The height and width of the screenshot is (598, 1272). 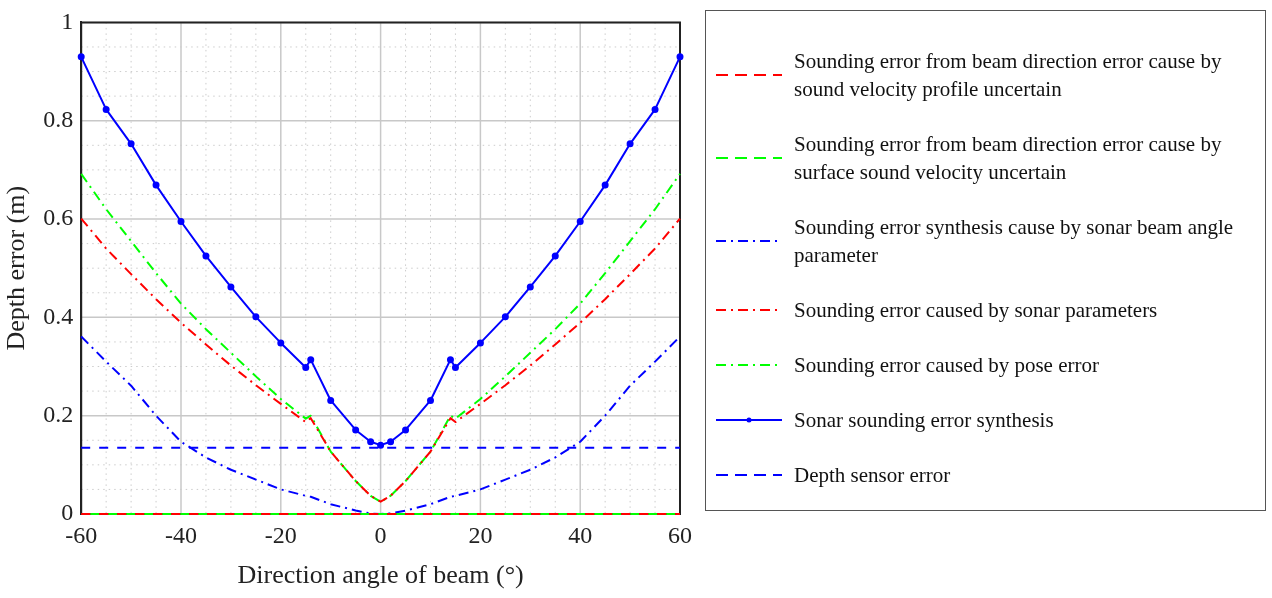 What do you see at coordinates (280, 534) in the screenshot?
I see `x-tick-label: -20` at bounding box center [280, 534].